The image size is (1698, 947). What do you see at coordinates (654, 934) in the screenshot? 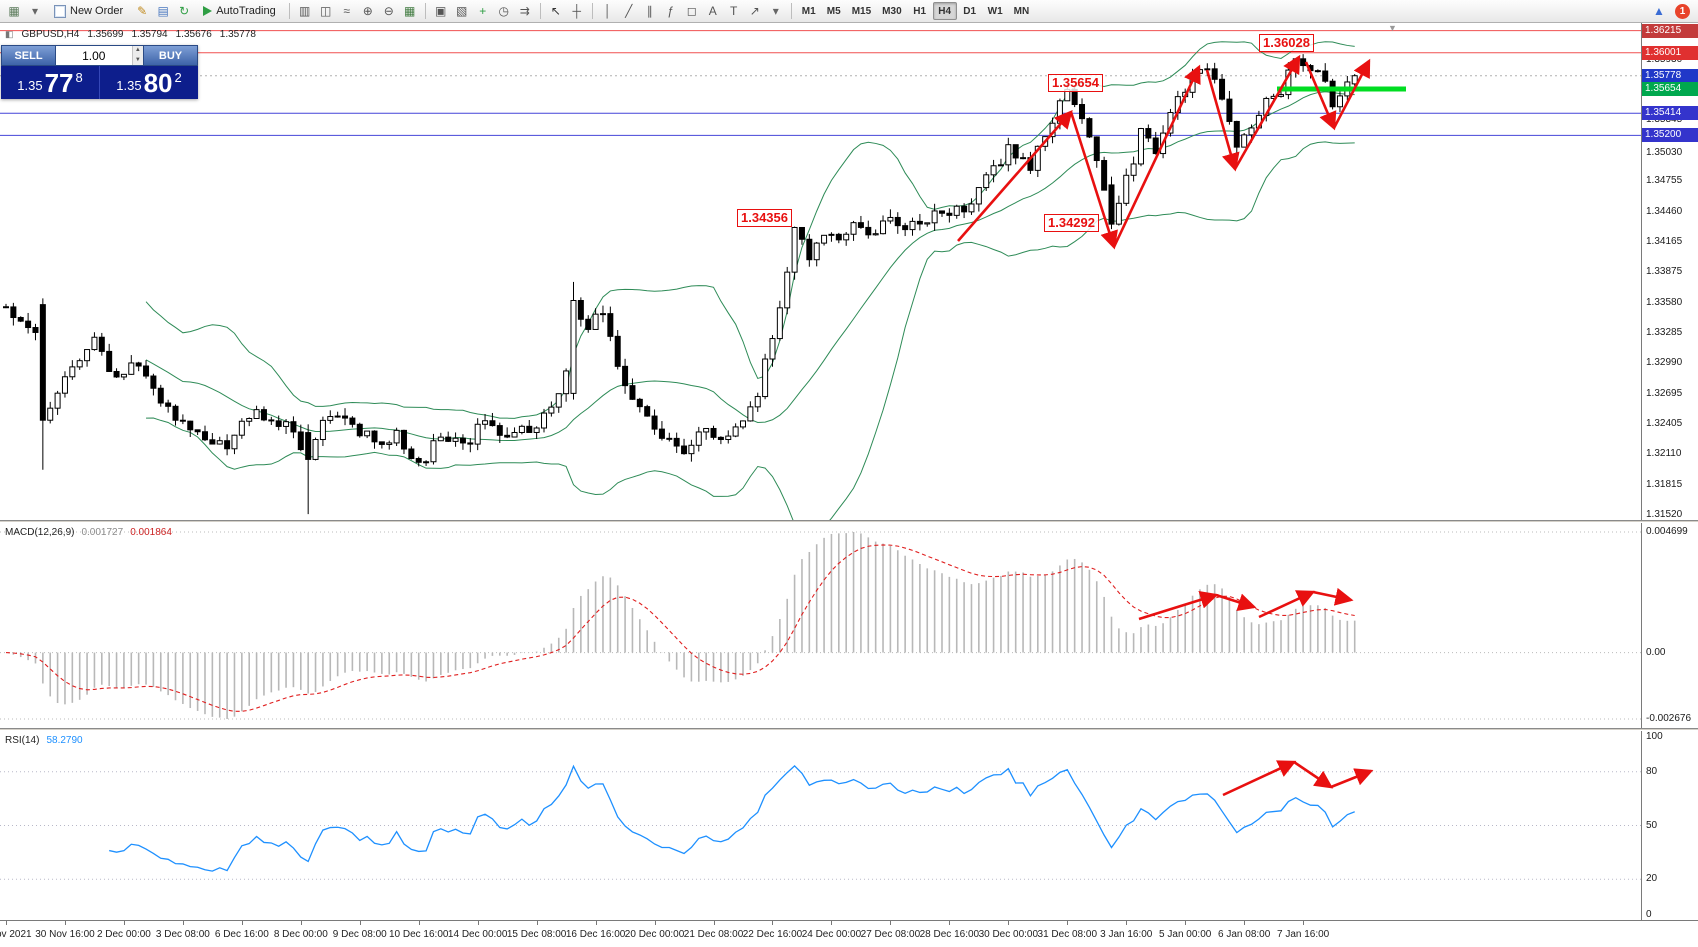
I see `time-label: 20 Dec 00:00` at bounding box center [654, 934].